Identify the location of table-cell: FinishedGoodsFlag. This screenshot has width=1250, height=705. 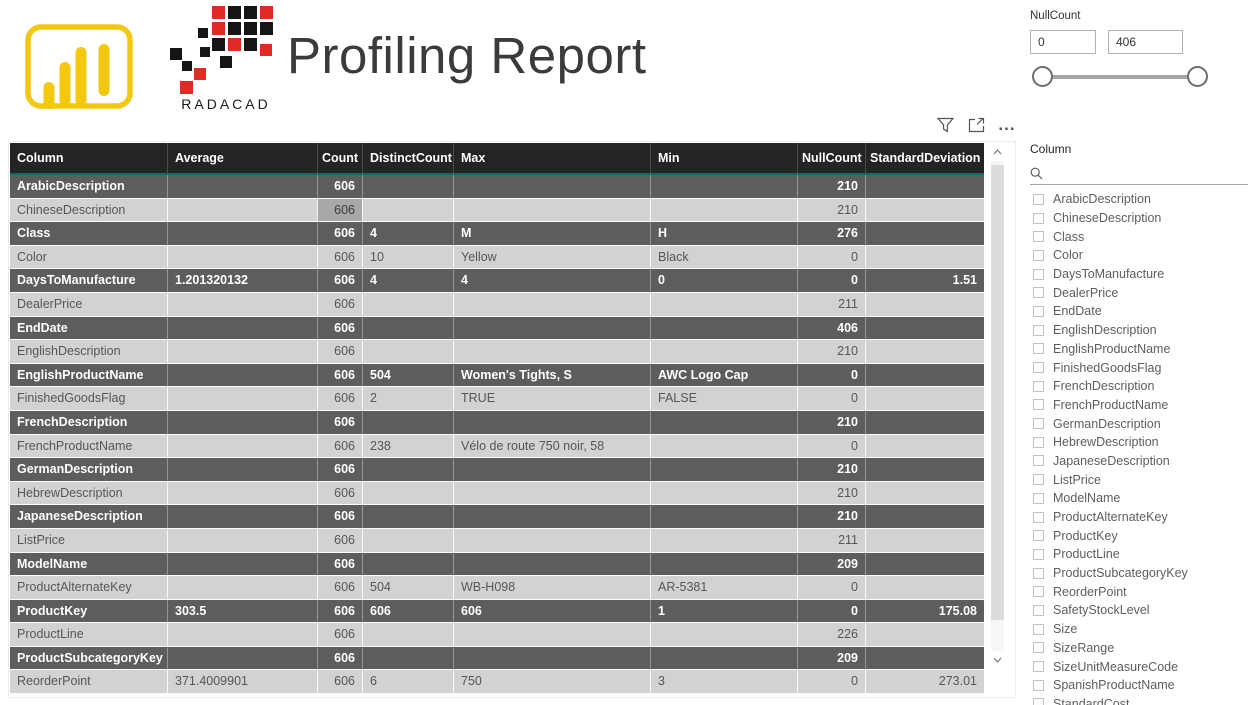
(71, 398).